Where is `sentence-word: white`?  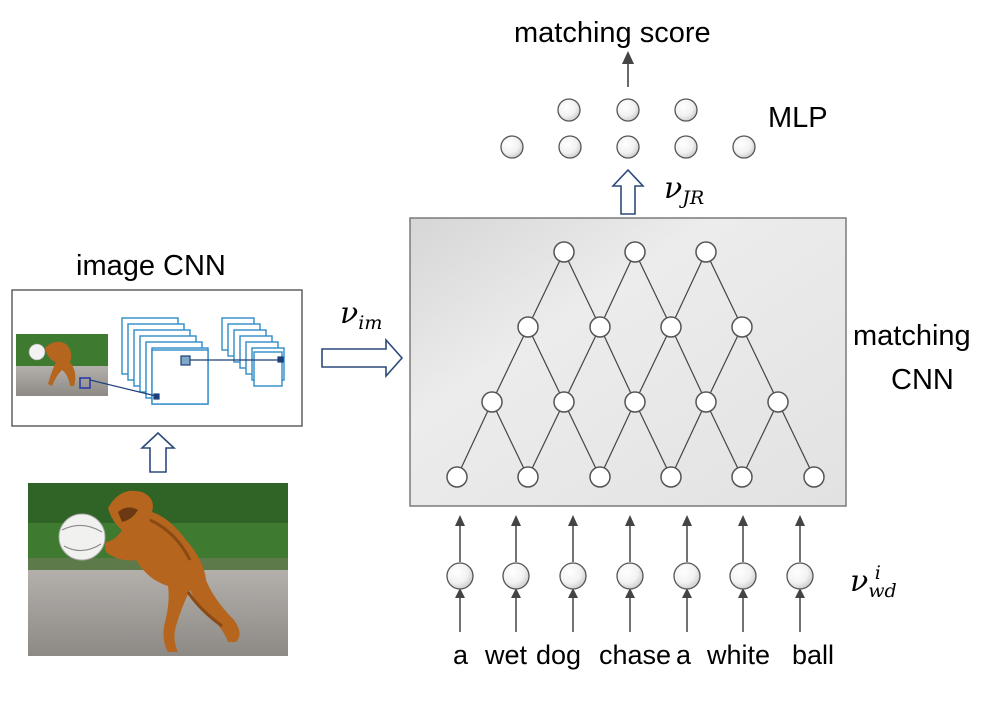 sentence-word: white is located at coordinates (739, 655).